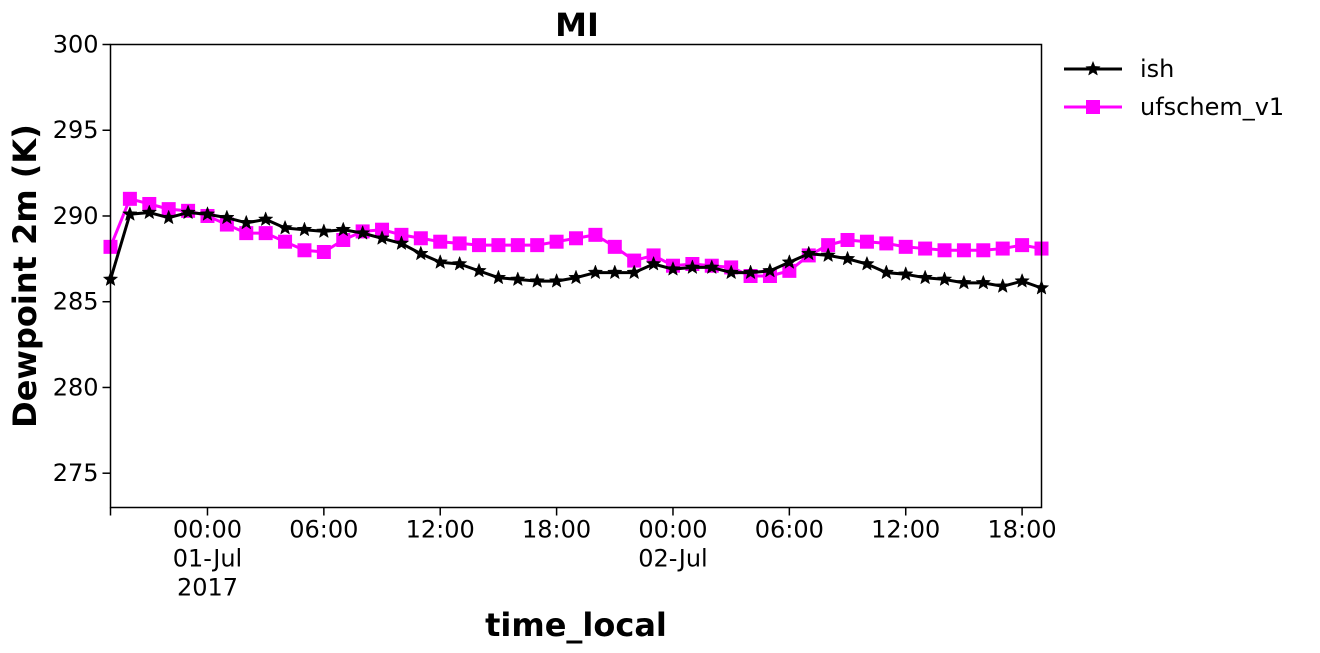  What do you see at coordinates (76, 387) in the screenshot?
I see `y-tick-label: 280` at bounding box center [76, 387].